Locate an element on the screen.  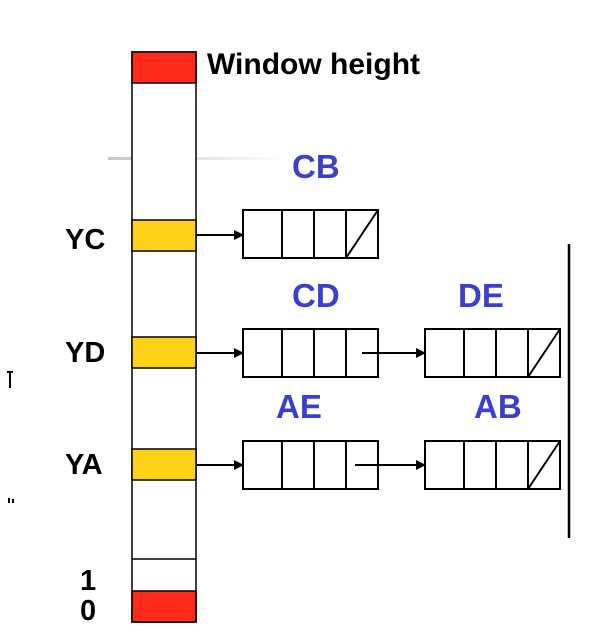
edge-label-ae: AE is located at coordinates (299, 406).